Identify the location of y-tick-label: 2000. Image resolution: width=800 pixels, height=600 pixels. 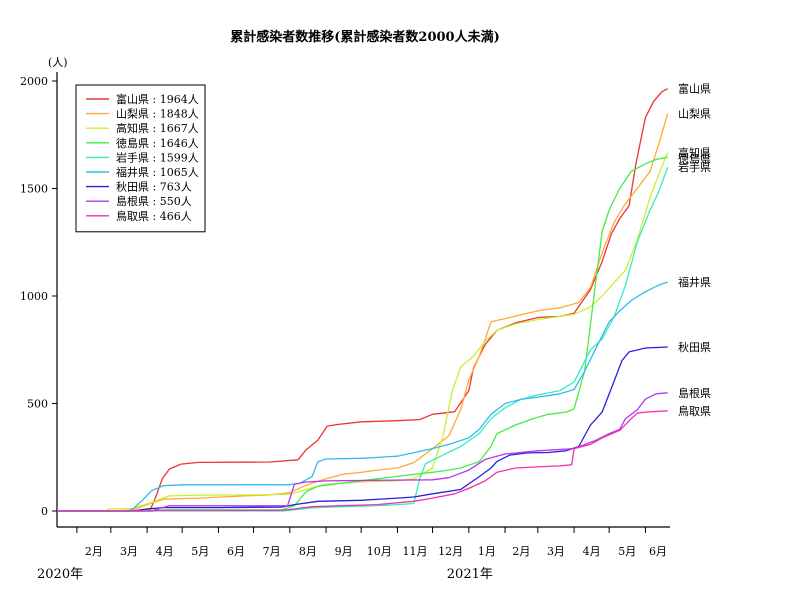
(34, 81).